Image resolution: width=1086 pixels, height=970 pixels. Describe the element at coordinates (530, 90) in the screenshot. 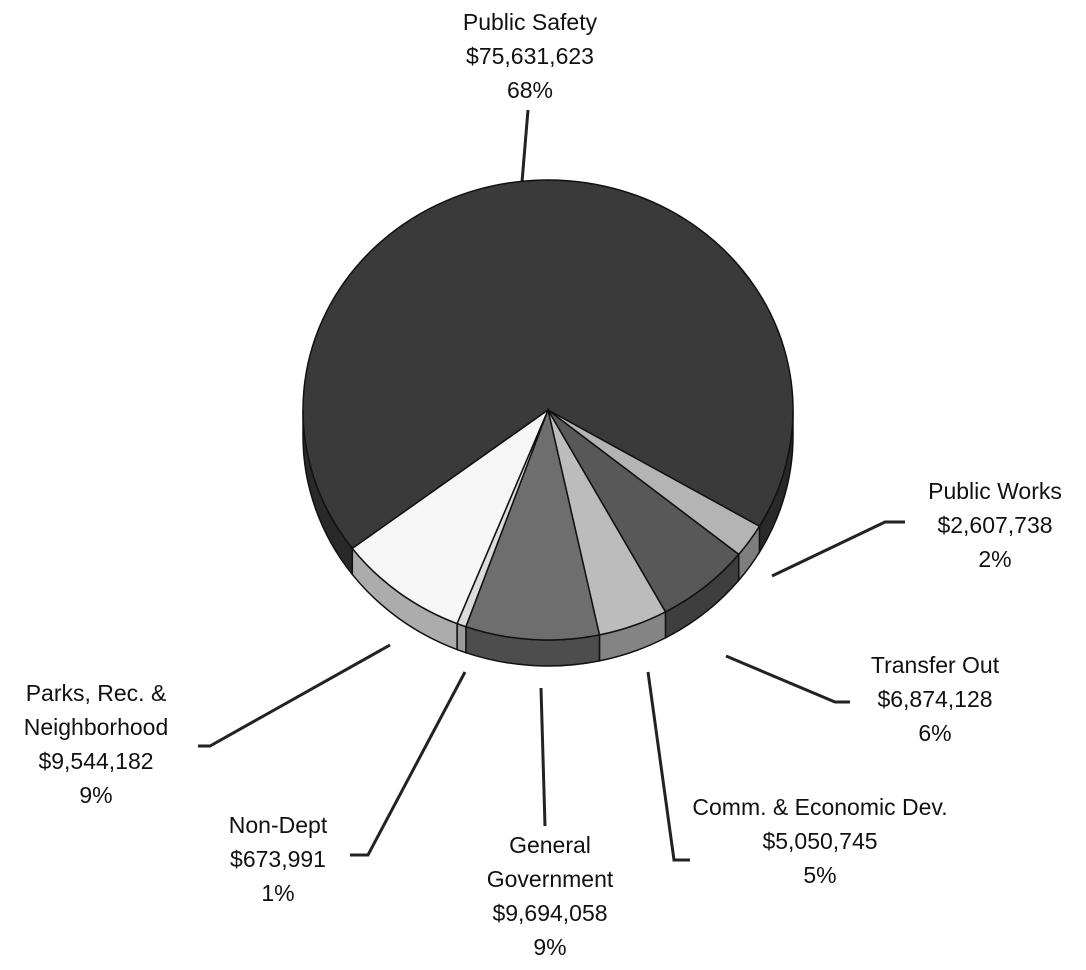

I see `slice-percent: 68%` at that location.